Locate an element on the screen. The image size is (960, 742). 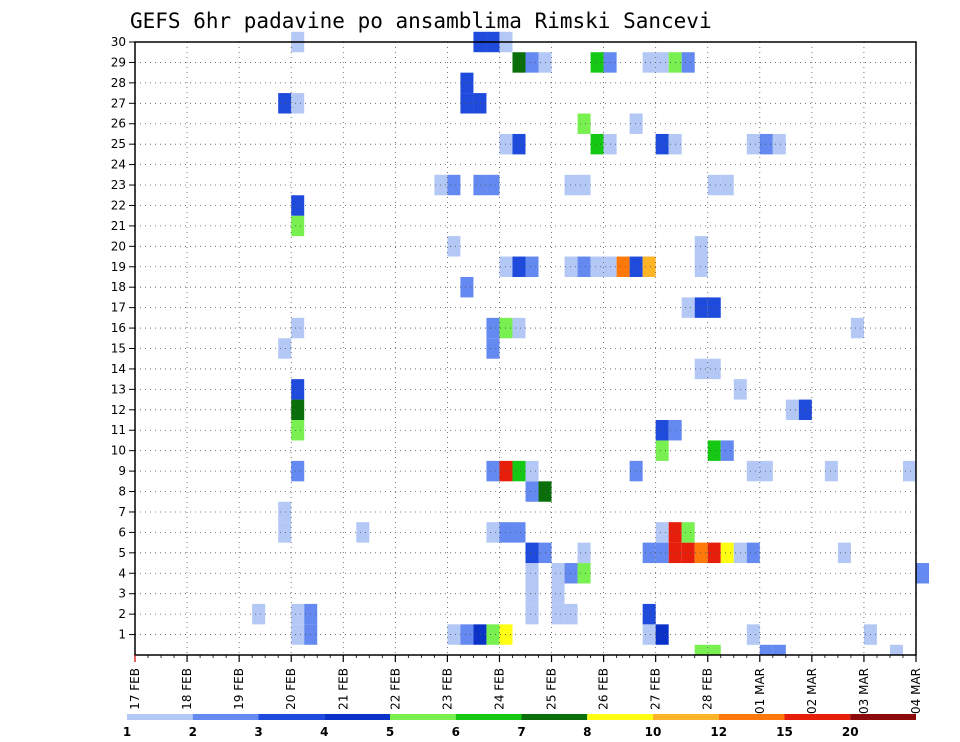
legend-label: 8 is located at coordinates (587, 732).